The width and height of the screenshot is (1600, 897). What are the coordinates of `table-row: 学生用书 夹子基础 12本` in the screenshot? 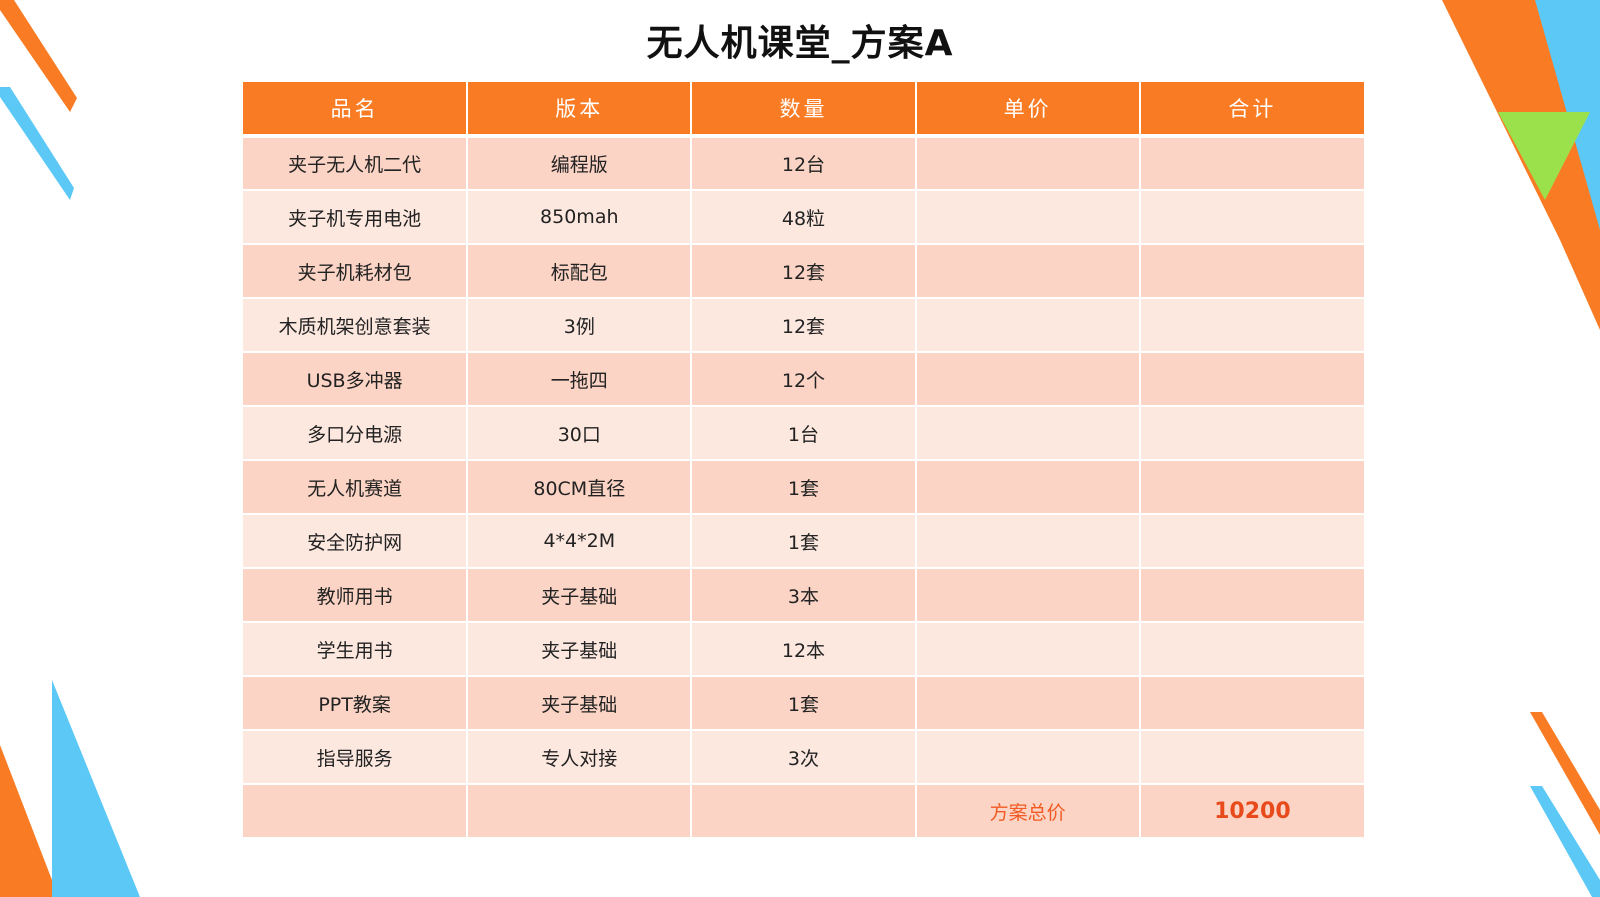 It's located at (803, 649).